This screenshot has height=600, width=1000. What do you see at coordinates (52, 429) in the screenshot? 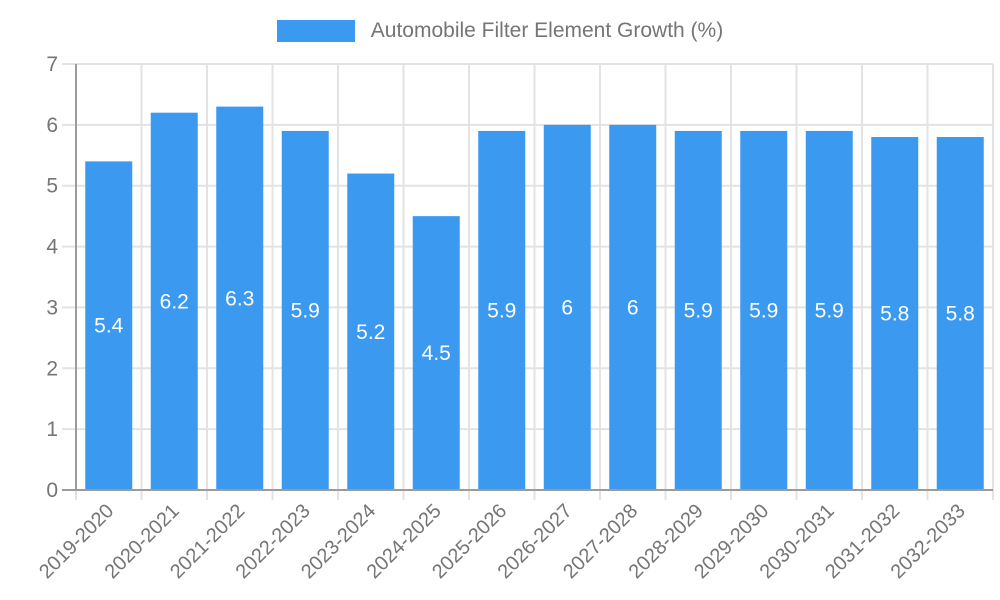
I see `y-tick-label: 1` at bounding box center [52, 429].